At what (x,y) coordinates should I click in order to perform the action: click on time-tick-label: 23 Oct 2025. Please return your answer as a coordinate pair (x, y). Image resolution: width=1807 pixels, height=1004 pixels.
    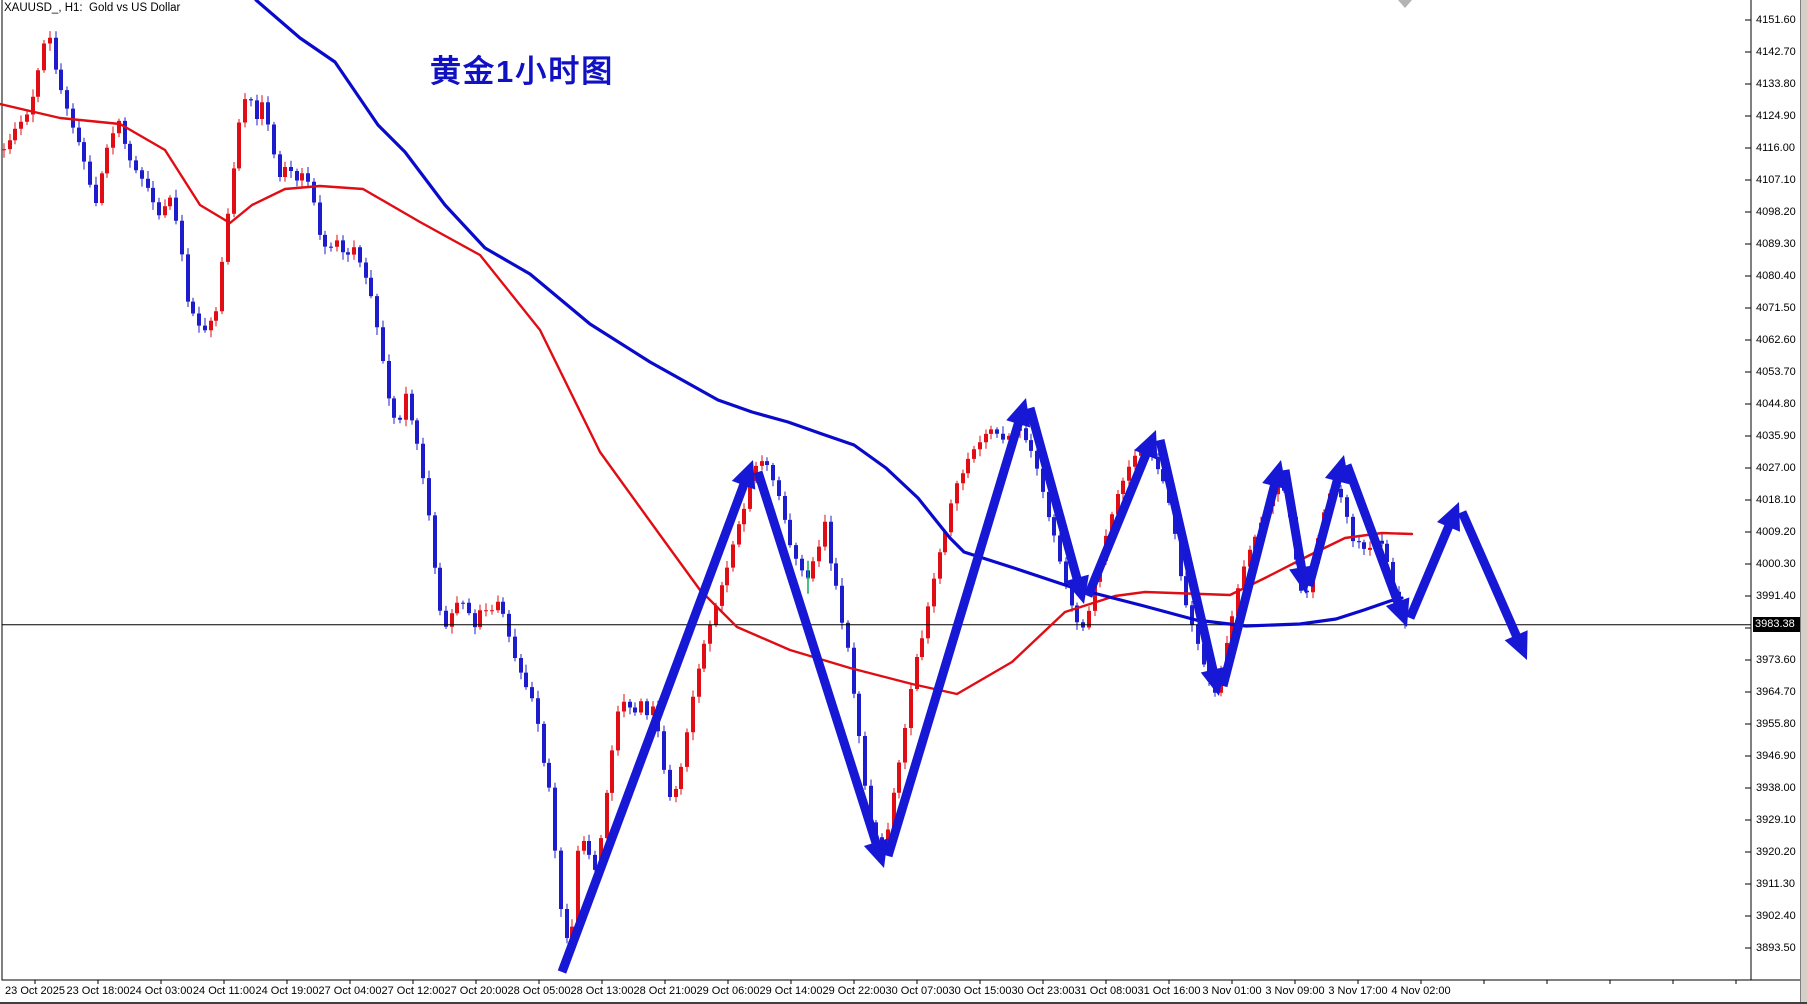
    Looking at the image, I should click on (35, 991).